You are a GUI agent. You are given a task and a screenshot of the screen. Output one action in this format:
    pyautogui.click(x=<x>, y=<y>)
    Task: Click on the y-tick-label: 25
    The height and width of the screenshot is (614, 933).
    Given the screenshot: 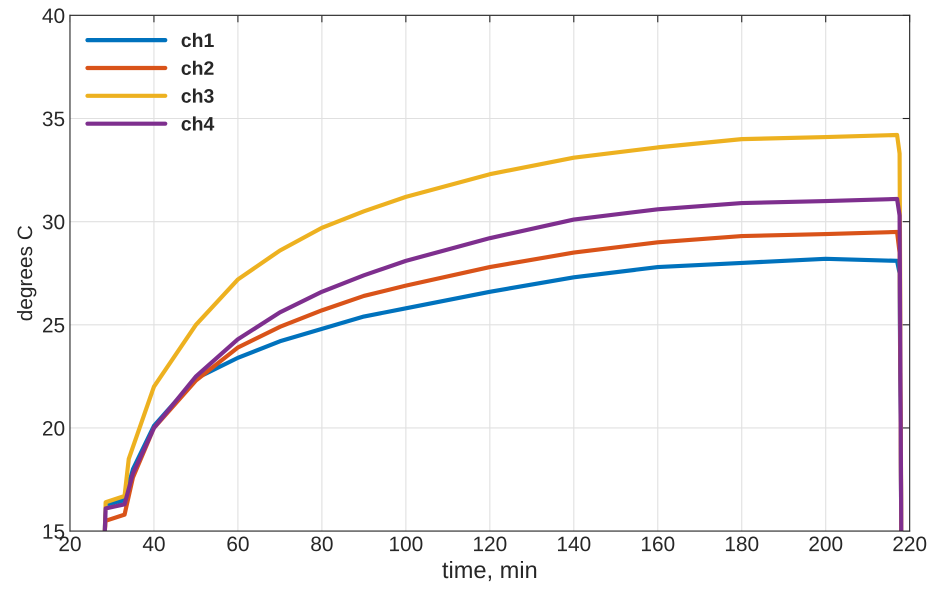 What is the action you would take?
    pyautogui.click(x=53, y=325)
    